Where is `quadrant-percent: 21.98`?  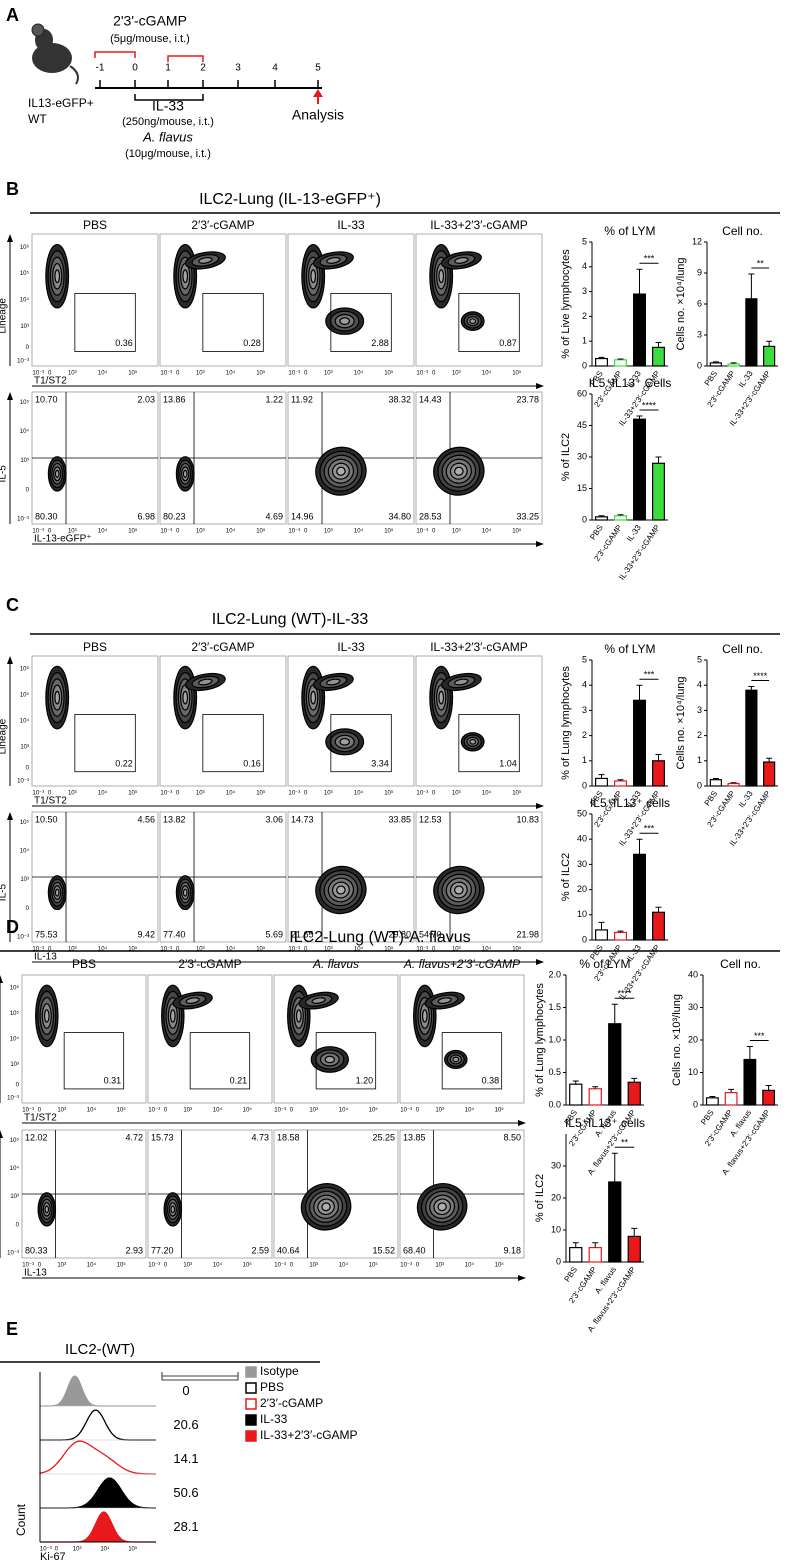
quadrant-percent: 21.98 is located at coordinates (527, 934).